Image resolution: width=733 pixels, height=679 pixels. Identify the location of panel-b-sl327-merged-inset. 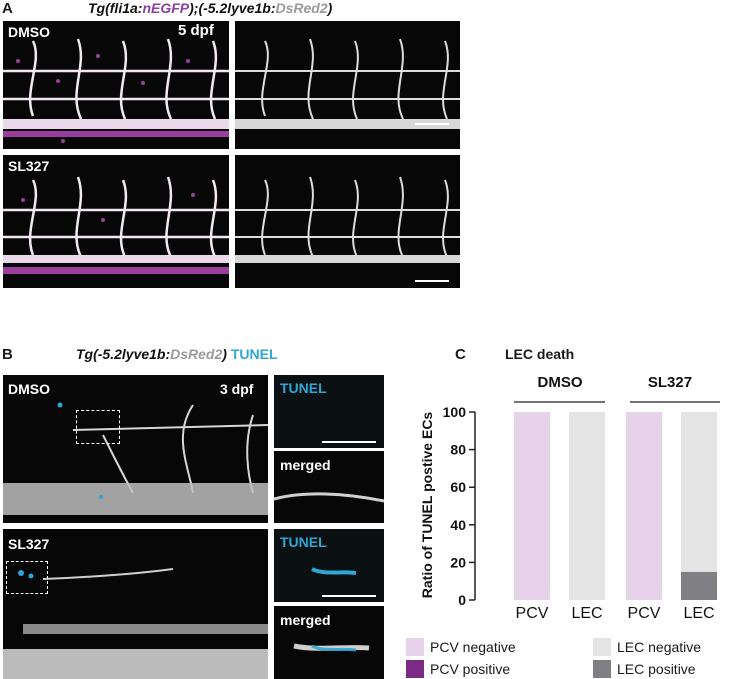
(329, 642).